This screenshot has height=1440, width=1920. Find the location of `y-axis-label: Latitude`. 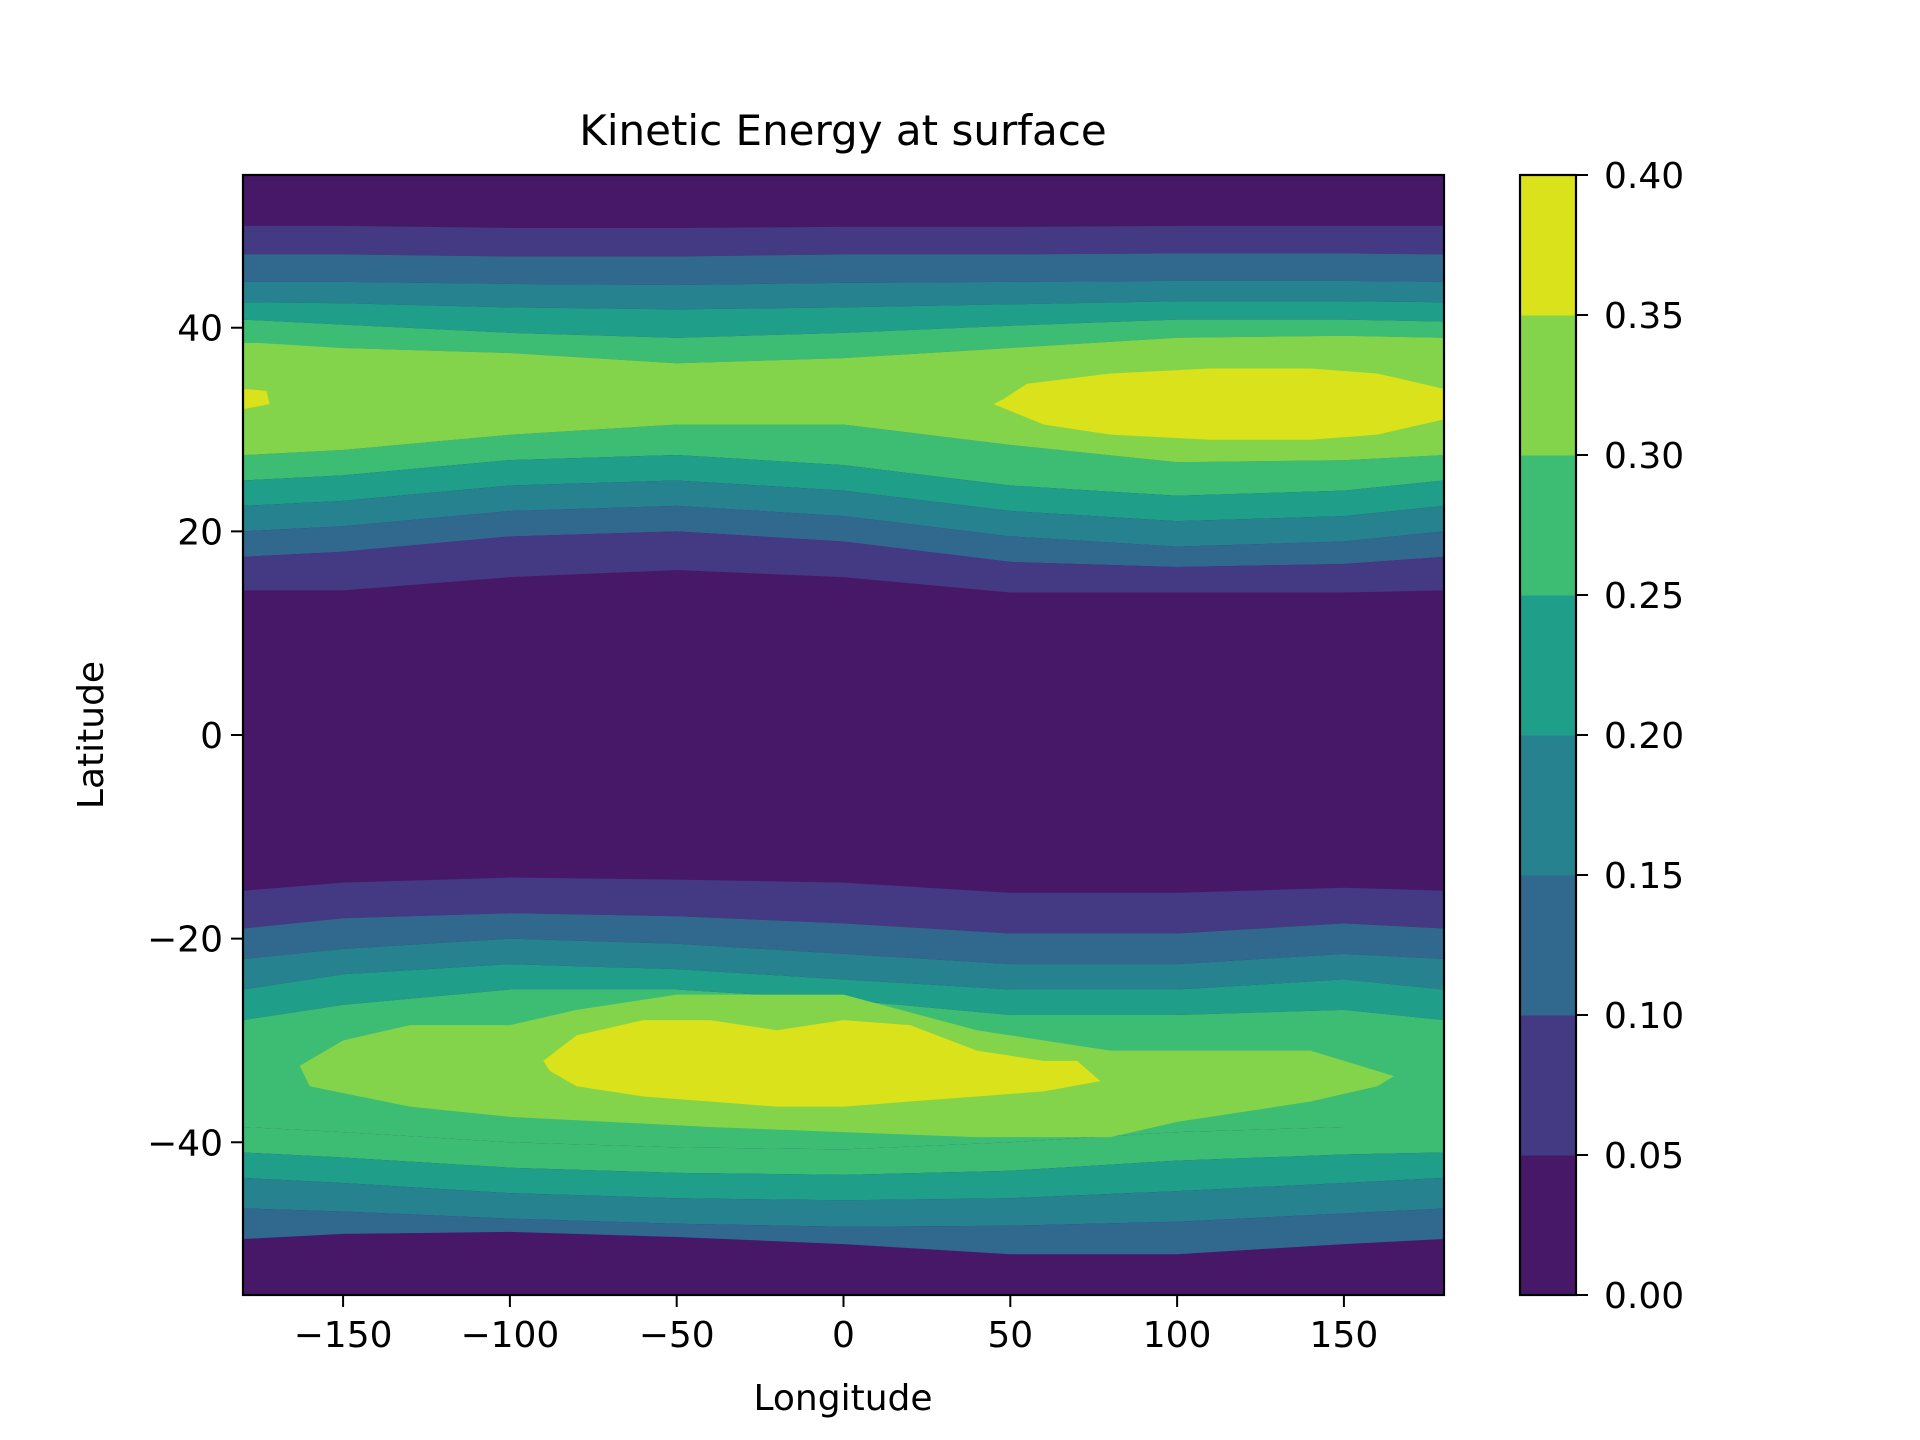

y-axis-label: Latitude is located at coordinates (91, 735).